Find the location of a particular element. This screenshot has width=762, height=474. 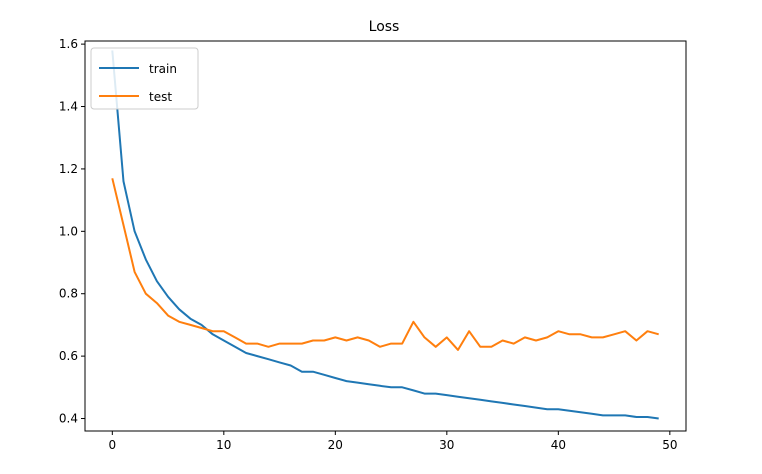

legend-box is located at coordinates (144, 78).